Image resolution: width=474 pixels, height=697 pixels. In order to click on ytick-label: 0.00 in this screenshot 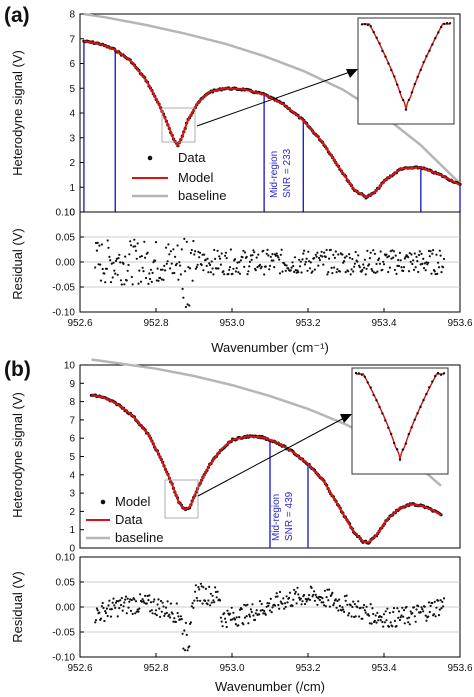, I will do `click(66, 263)`.